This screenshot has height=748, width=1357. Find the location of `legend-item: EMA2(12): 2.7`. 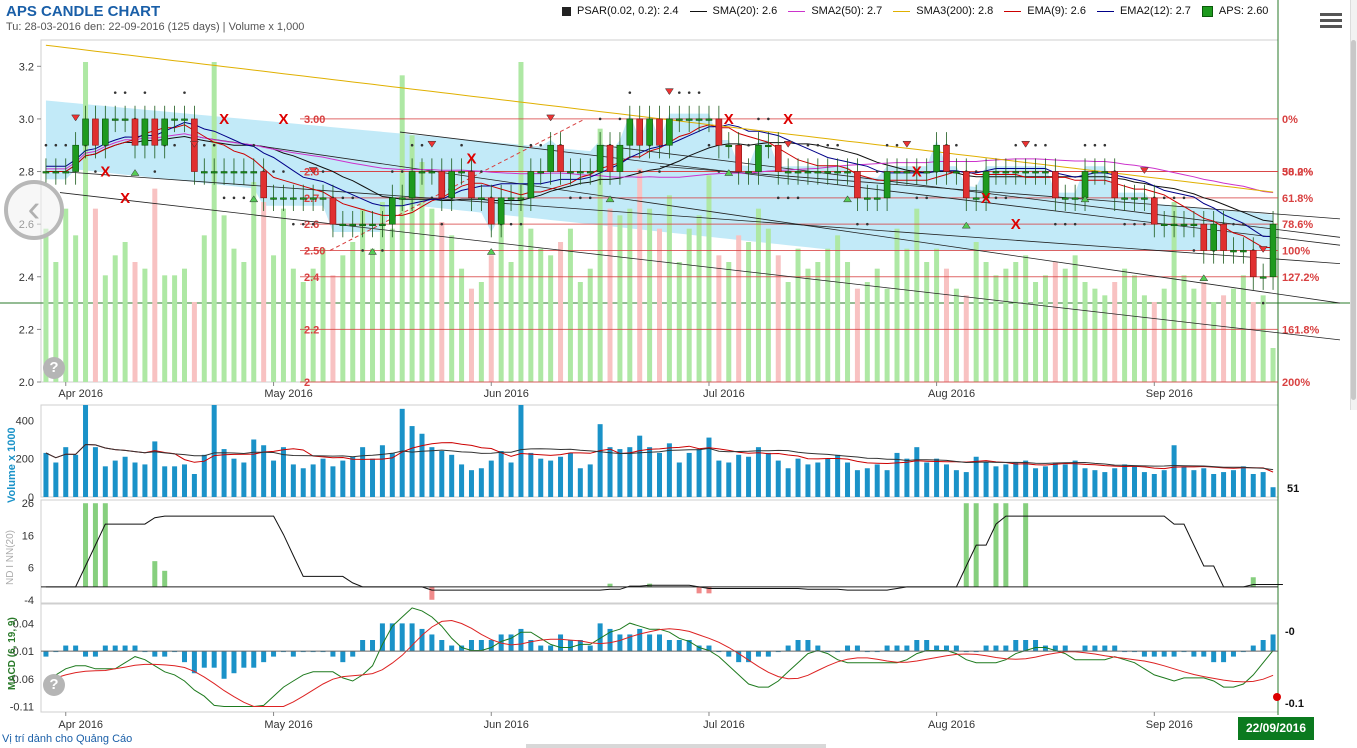

legend-item: EMA2(12): 2.7 is located at coordinates (1143, 11).